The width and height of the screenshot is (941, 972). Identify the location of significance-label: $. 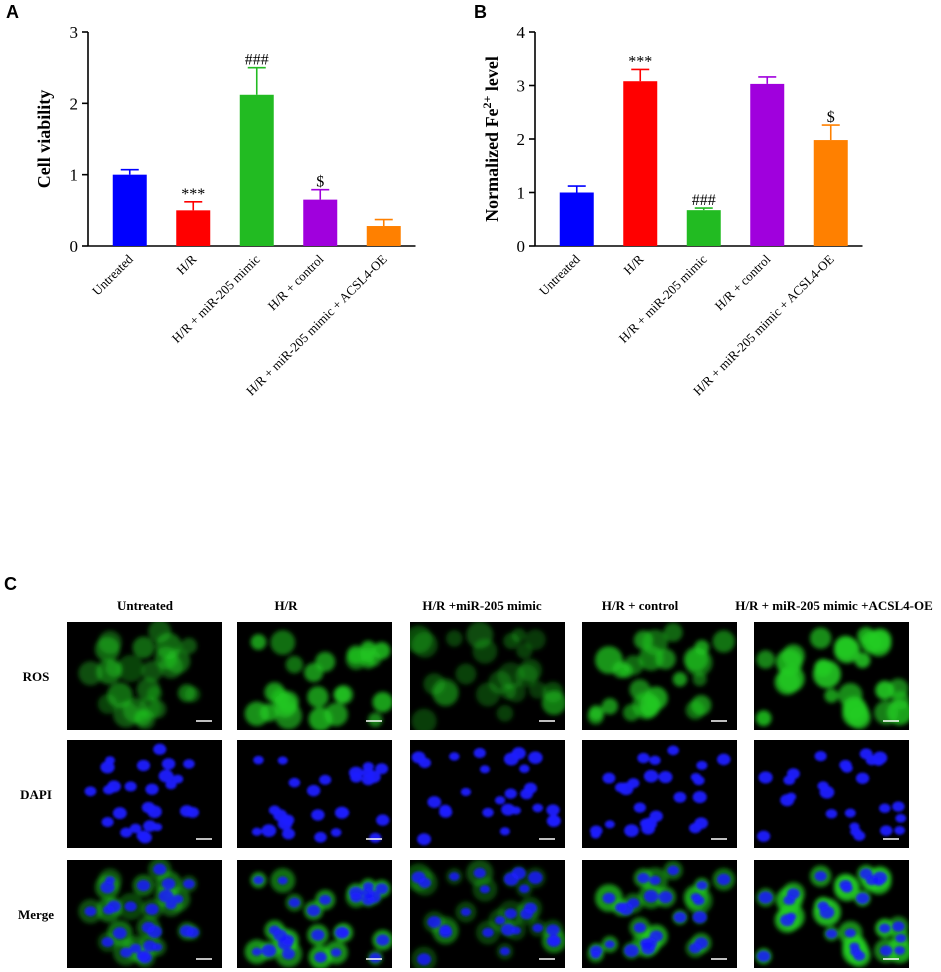
(831, 117).